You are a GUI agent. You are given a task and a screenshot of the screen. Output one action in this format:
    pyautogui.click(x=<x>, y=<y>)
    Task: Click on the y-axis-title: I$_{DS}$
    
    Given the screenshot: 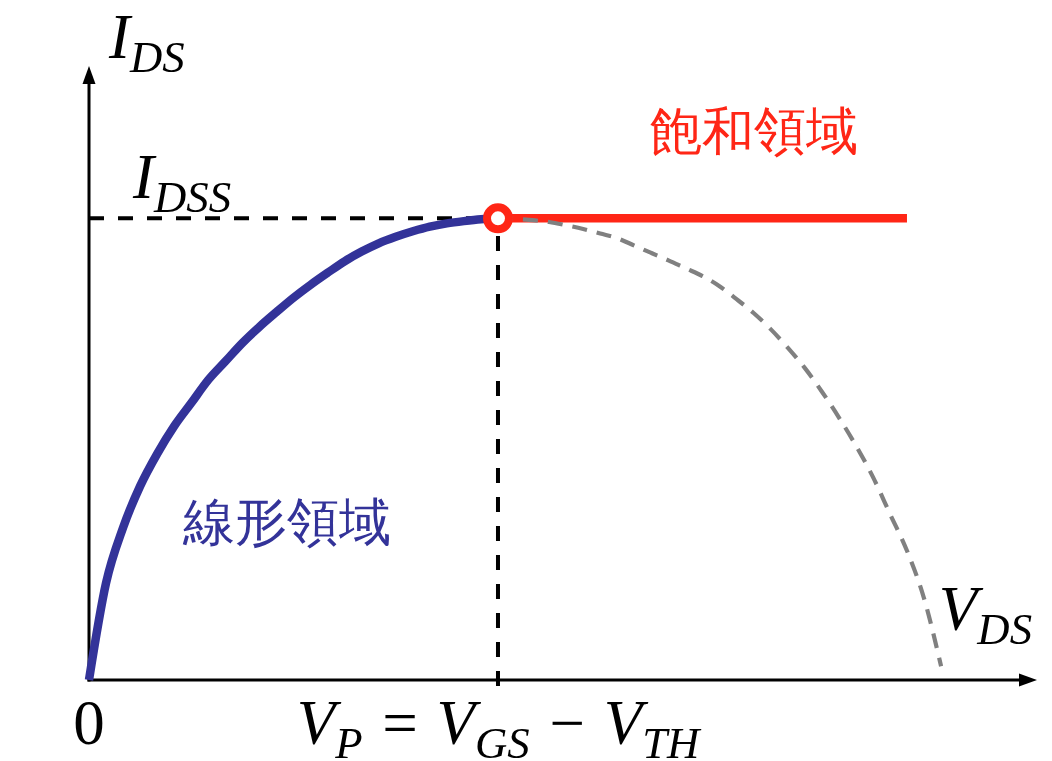 What is the action you would take?
    pyautogui.click(x=146, y=42)
    